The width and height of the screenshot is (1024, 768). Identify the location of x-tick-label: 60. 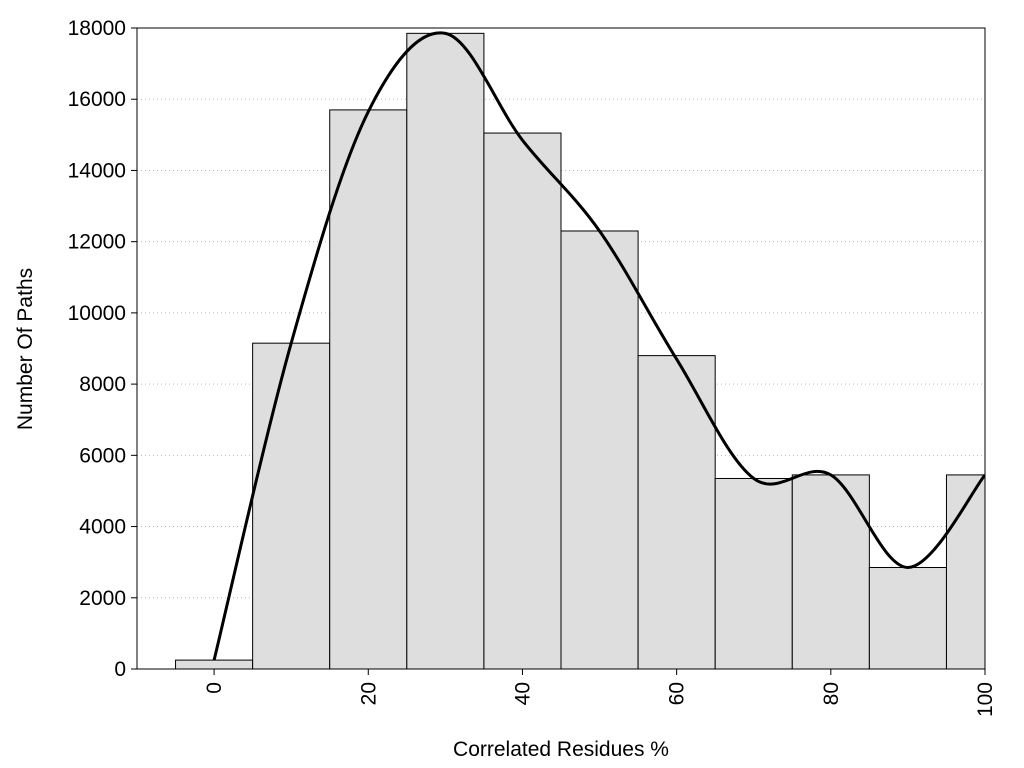
(677, 693).